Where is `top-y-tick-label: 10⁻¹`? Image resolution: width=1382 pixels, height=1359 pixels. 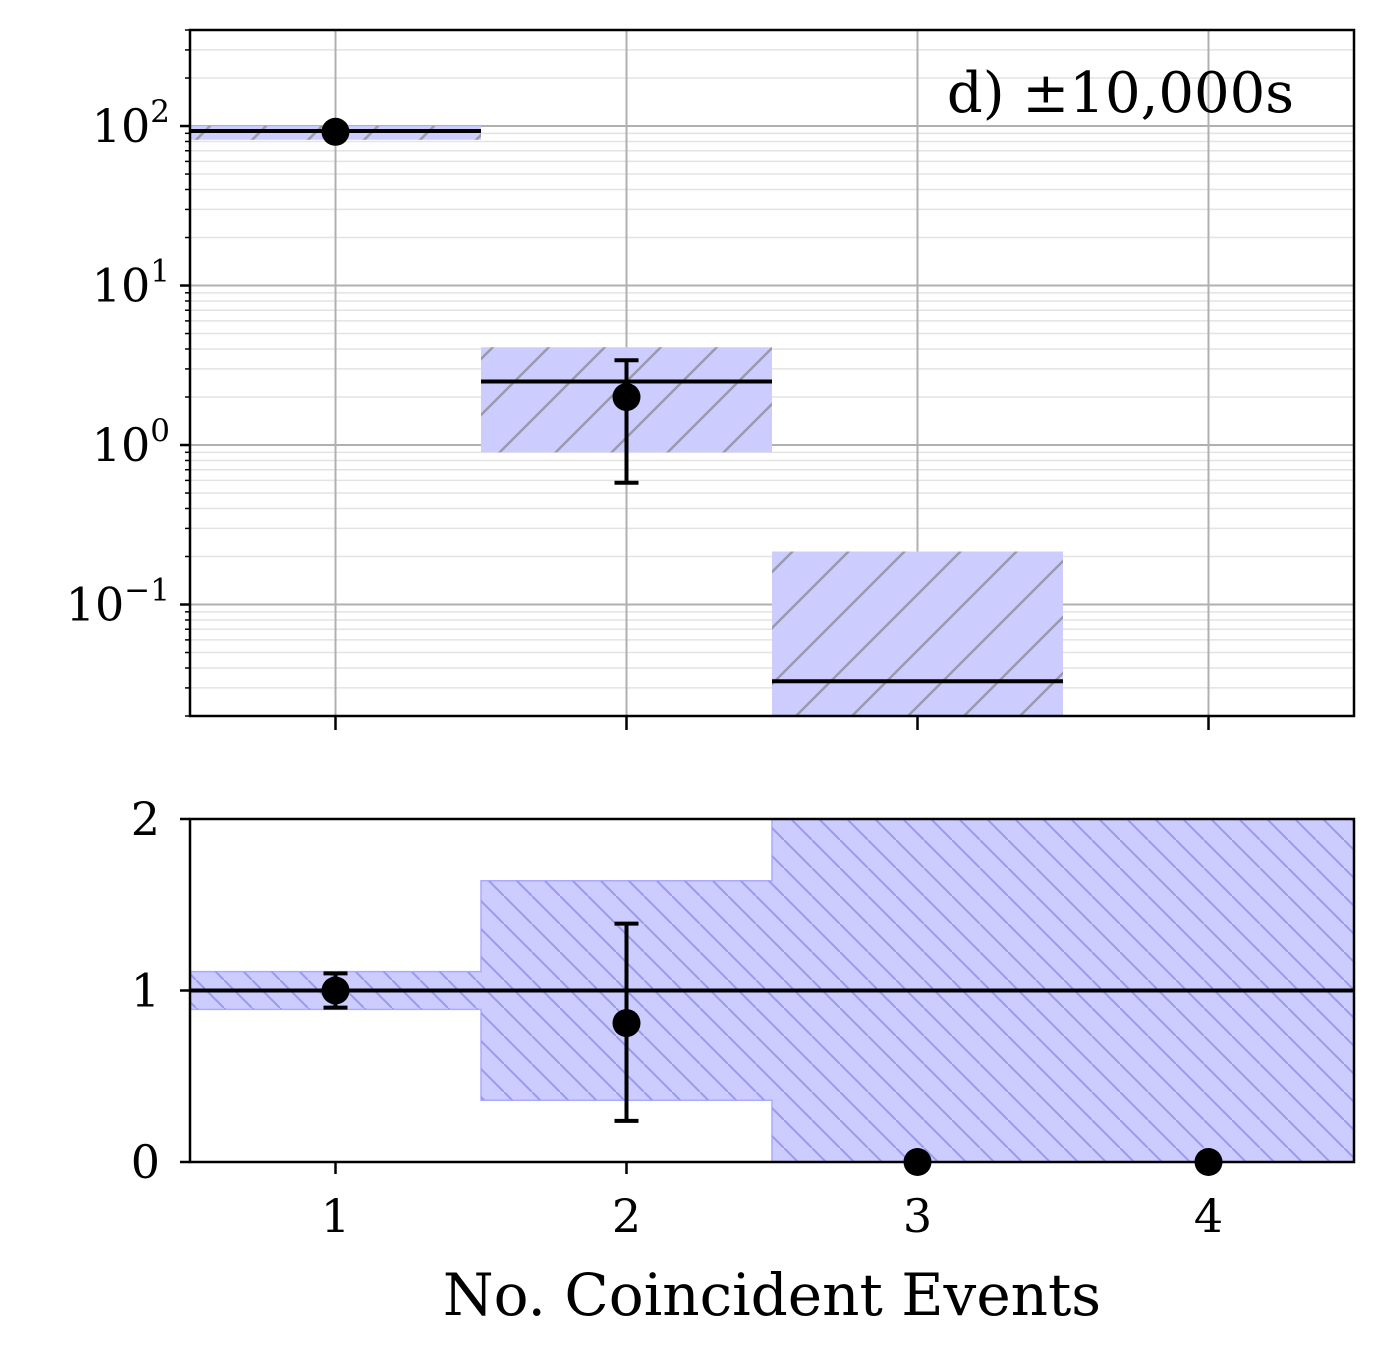
top-y-tick-label: 10⁻¹ is located at coordinates (118, 602).